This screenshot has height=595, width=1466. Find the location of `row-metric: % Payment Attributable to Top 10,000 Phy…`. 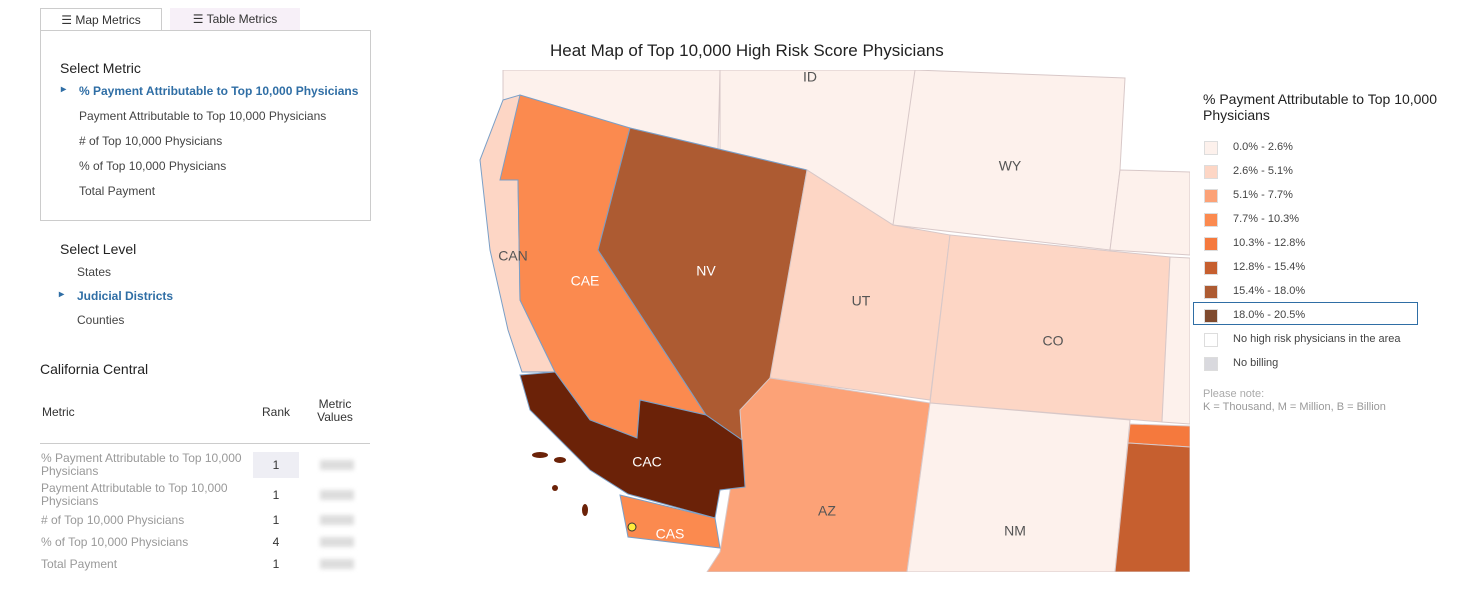

row-metric: % Payment Attributable to Top 10,000 Phy… is located at coordinates (141, 464).